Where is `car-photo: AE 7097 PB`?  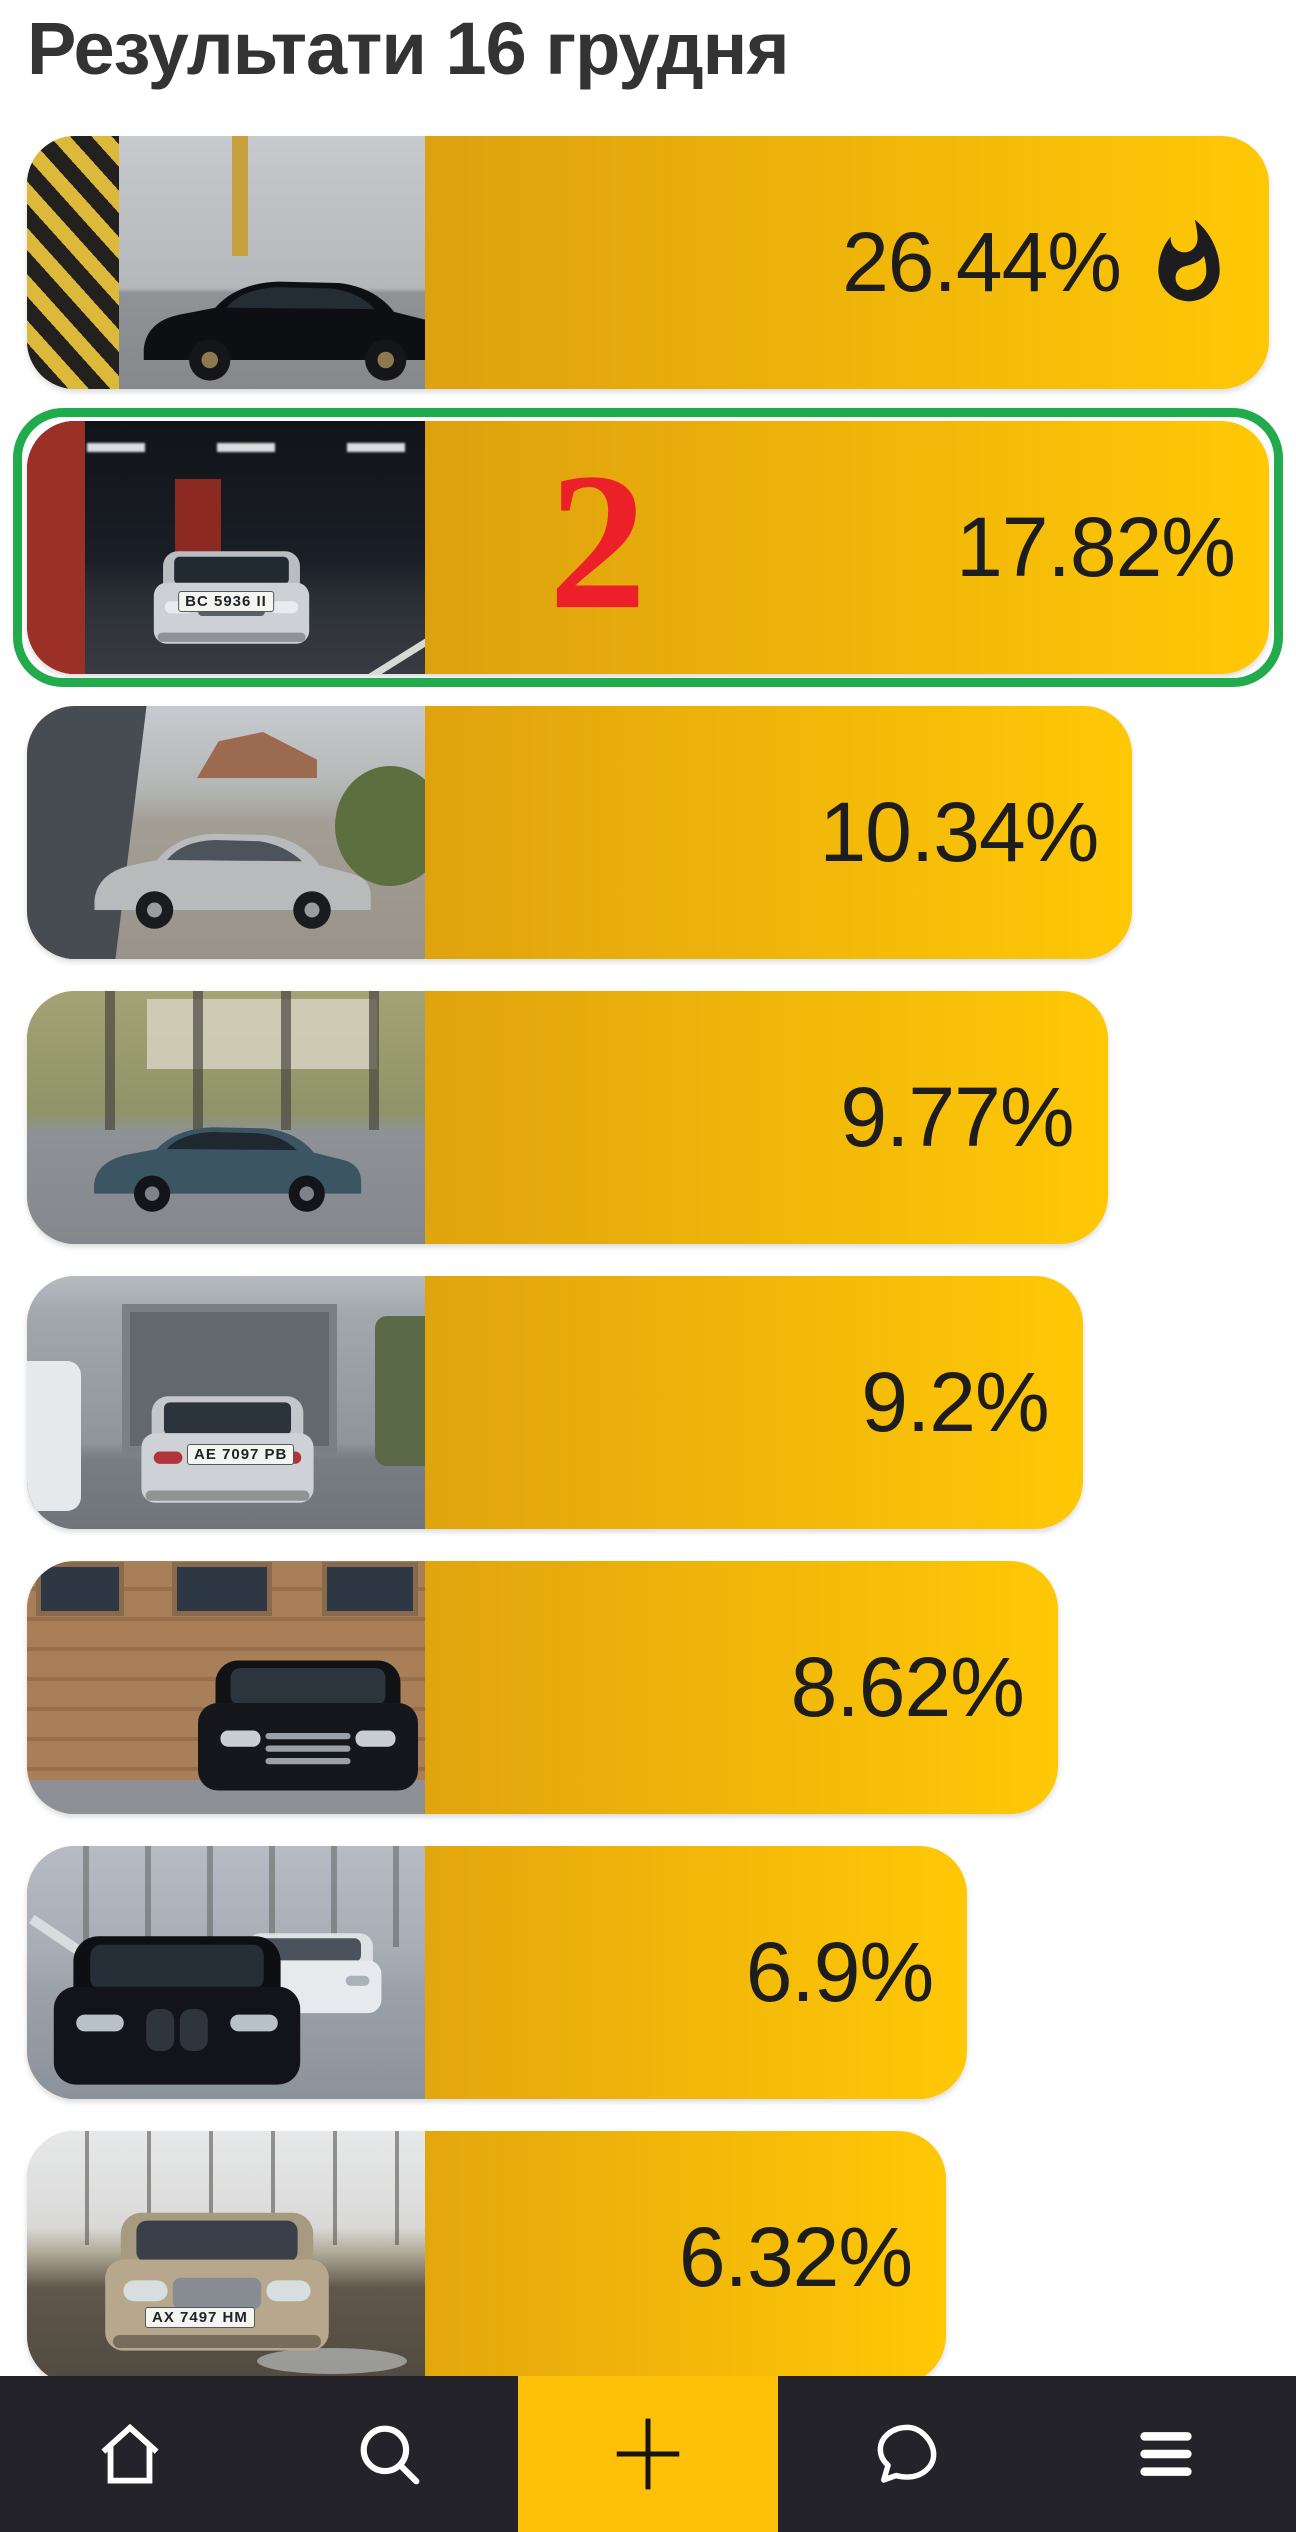
car-photo: AE 7097 PB is located at coordinates (226, 1402).